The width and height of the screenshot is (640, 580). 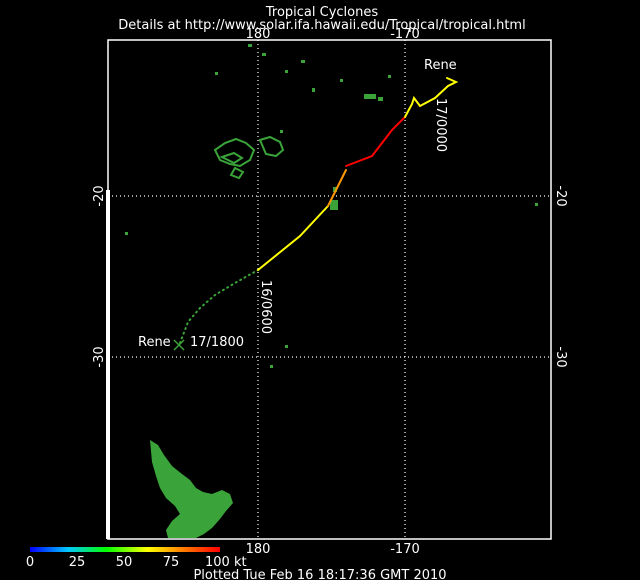 What do you see at coordinates (191, 489) in the screenshot?
I see `land-north-island` at bounding box center [191, 489].